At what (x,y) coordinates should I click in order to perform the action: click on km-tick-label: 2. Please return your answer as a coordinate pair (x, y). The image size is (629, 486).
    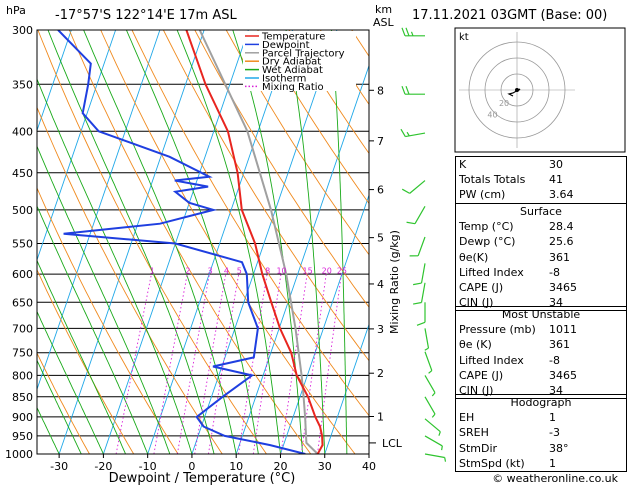
    Looking at the image, I should click on (380, 373).